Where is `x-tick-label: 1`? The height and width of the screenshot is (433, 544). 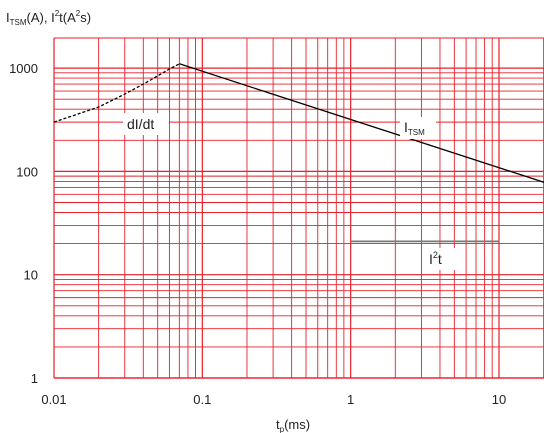
x-tick-label: 1 is located at coordinates (350, 399).